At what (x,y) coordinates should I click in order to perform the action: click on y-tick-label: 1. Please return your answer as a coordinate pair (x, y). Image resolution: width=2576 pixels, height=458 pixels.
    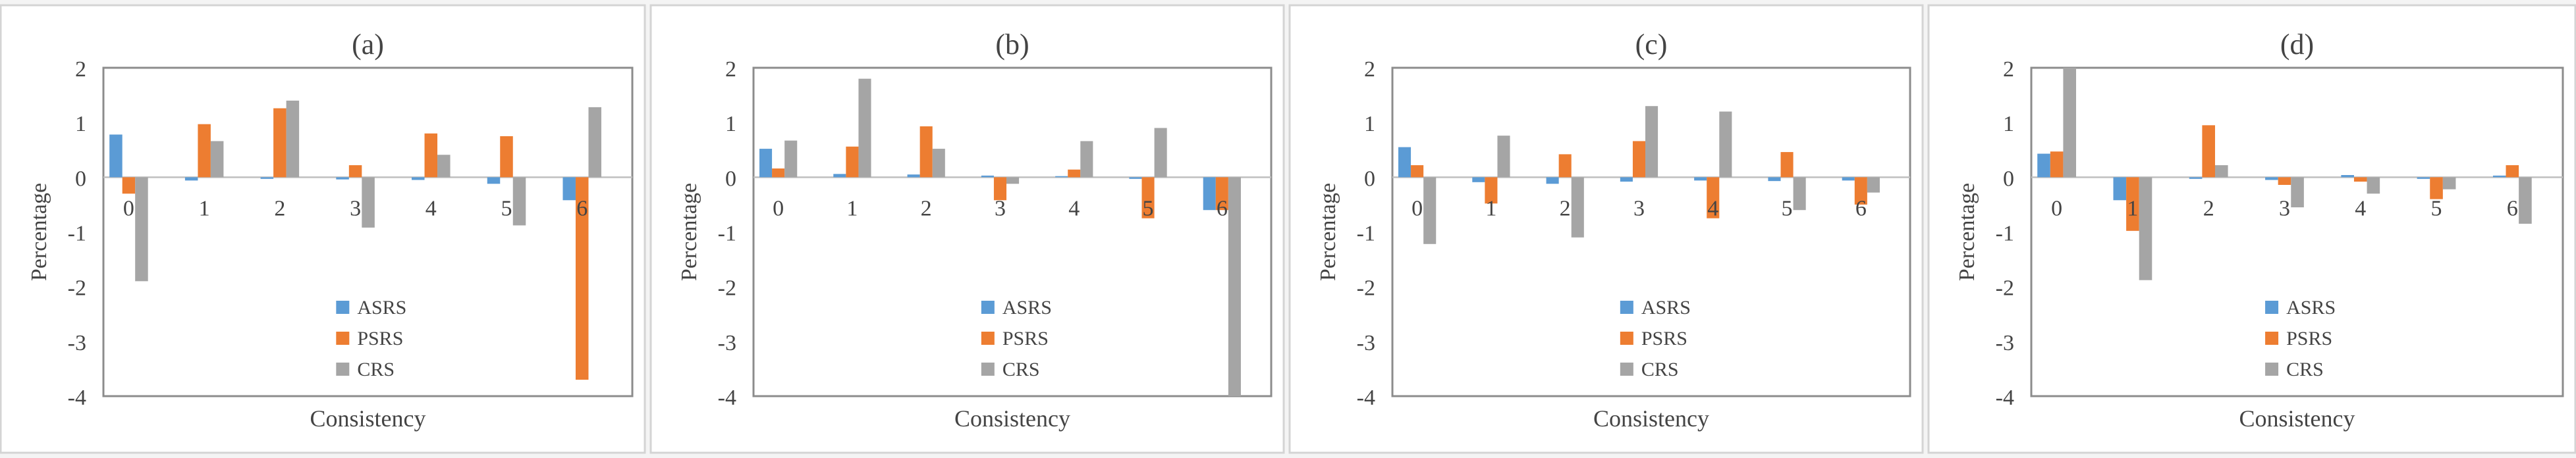
    Looking at the image, I should click on (80, 124).